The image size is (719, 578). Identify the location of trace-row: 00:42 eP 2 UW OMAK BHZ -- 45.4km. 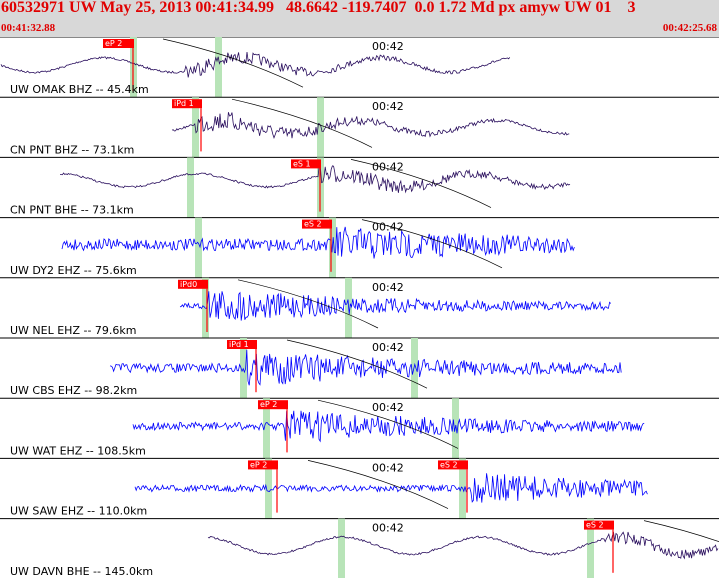
(359, 67).